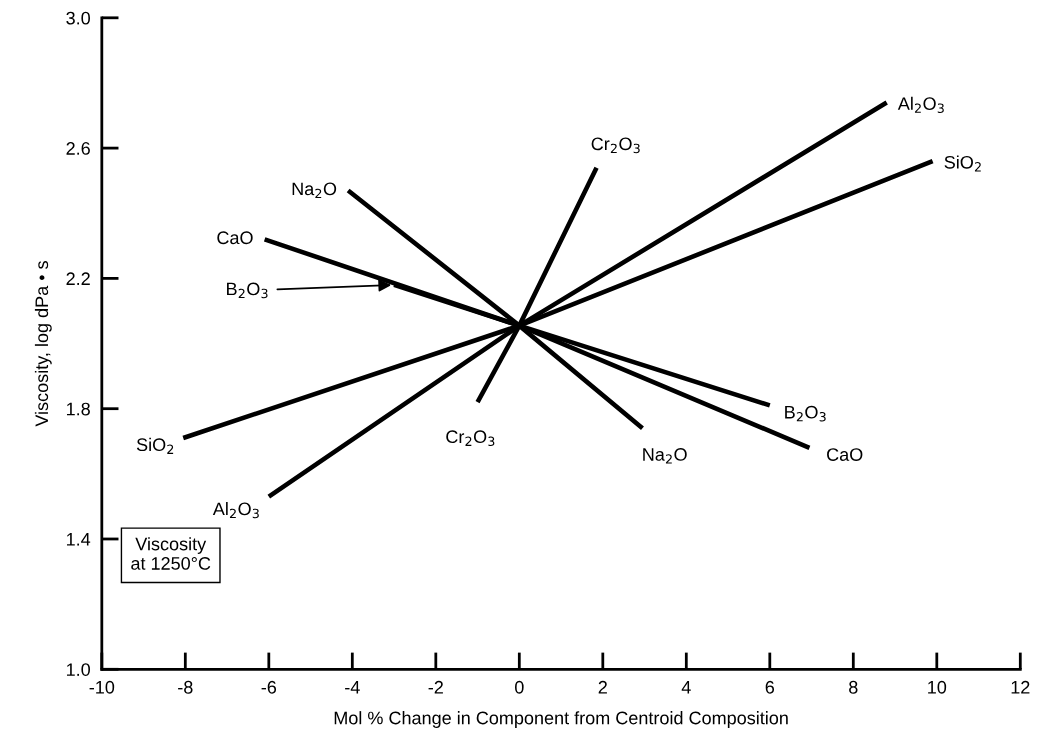  What do you see at coordinates (686, 687) in the screenshot?
I see `x-tick-label: 4` at bounding box center [686, 687].